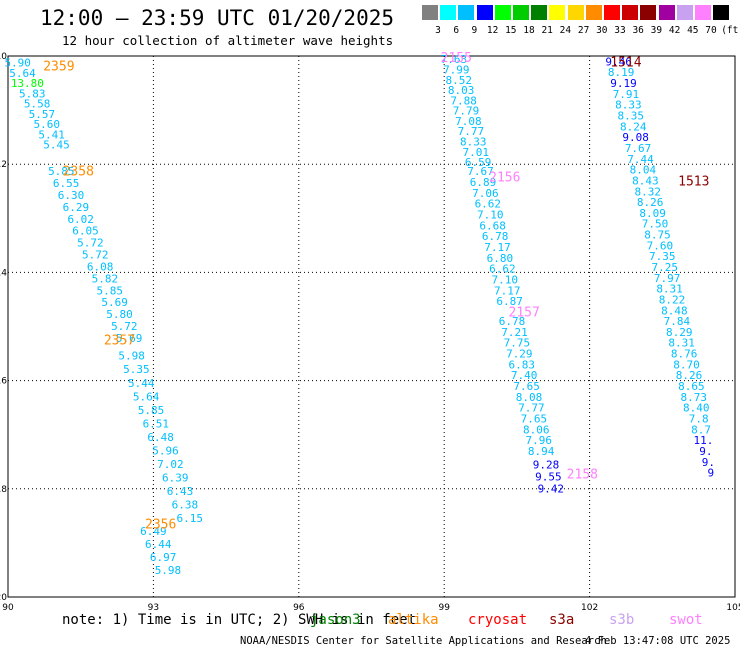 The image size is (740, 650). I want to click on wave-height-value: 8.29, so click(679, 332).